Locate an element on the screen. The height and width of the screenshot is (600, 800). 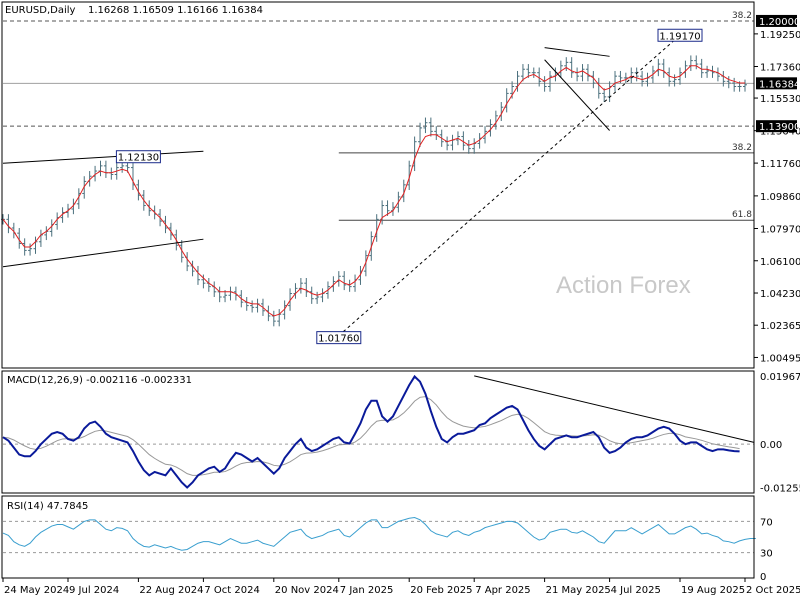
annotation-label: 1.12130 is located at coordinates (138, 158).